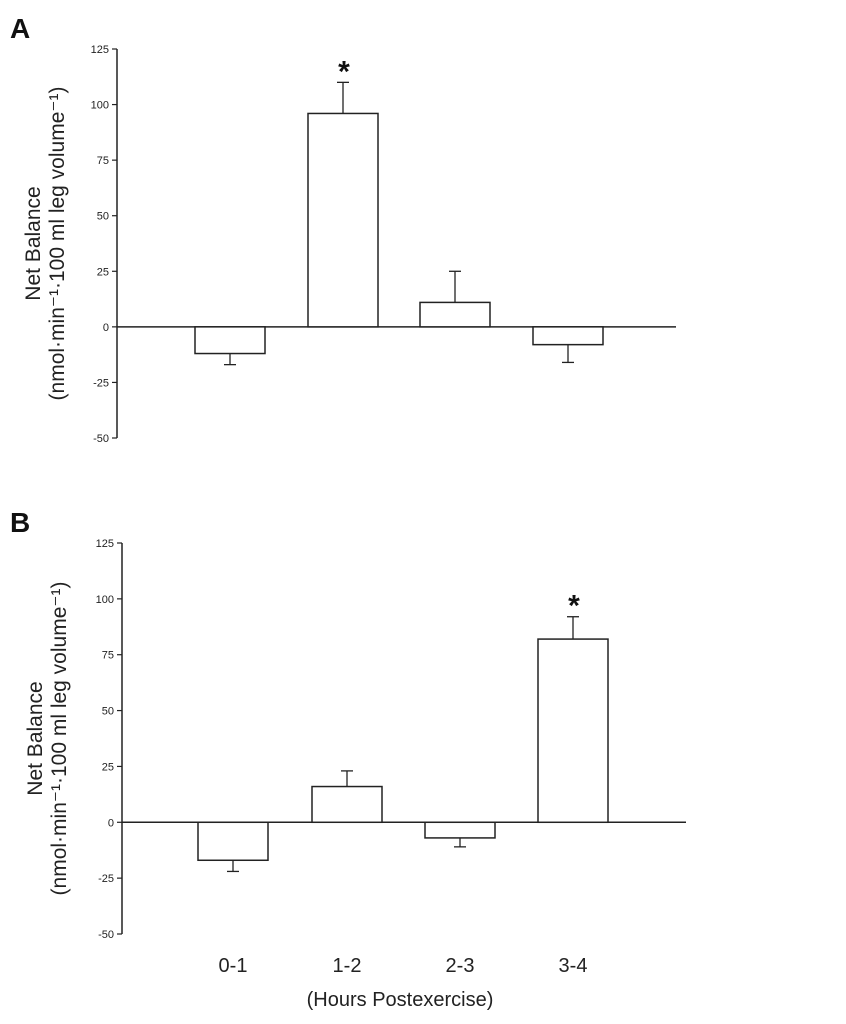 This screenshot has height=1024, width=846. What do you see at coordinates (460, 966) in the screenshot?
I see `x-tick-label: 2-3` at bounding box center [460, 966].